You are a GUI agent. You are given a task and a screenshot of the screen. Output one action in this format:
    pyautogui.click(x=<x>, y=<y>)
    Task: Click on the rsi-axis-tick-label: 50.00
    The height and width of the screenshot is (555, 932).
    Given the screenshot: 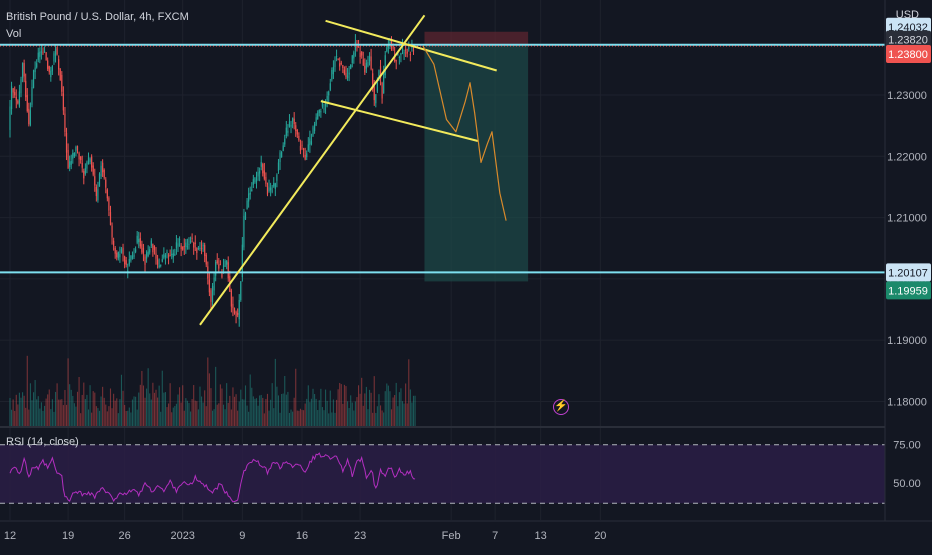 What is the action you would take?
    pyautogui.click(x=907, y=484)
    